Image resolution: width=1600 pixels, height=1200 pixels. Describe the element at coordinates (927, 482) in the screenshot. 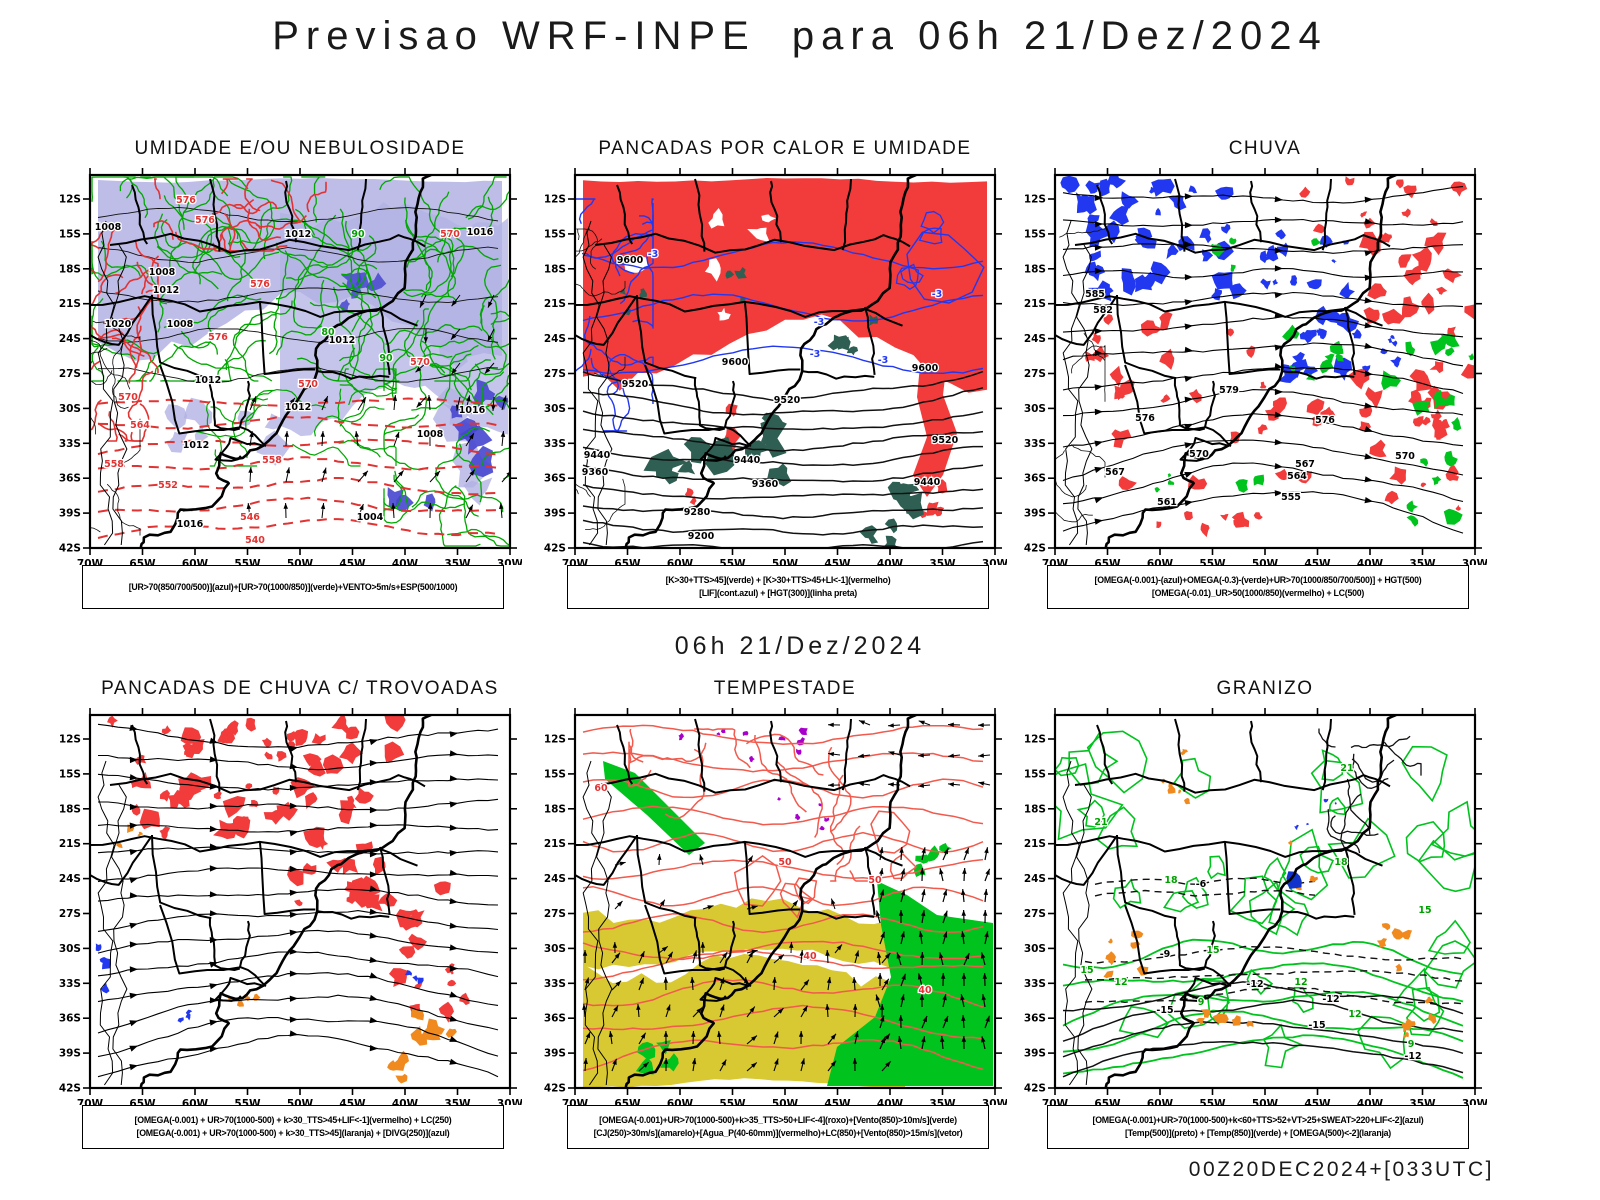

I see `svg-text: 9440` at that location.